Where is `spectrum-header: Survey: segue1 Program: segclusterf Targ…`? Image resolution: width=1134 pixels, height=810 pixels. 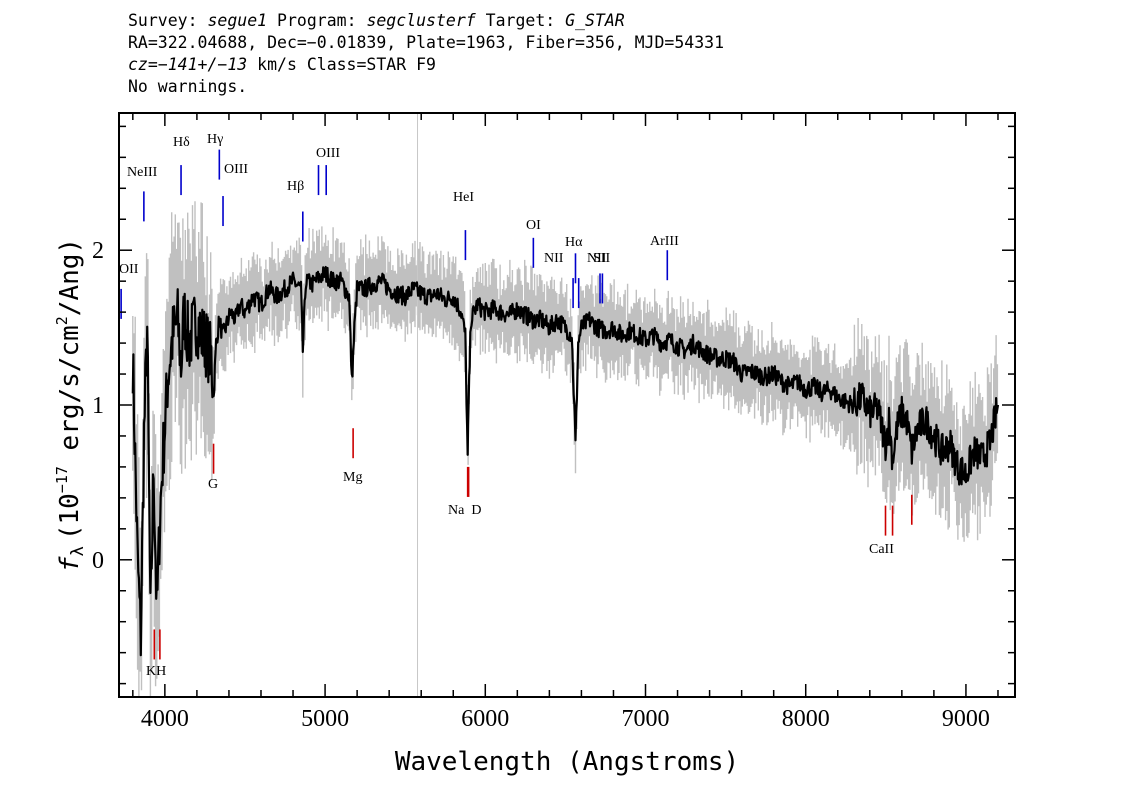 spectrum-header: Survey: segue1 Program: segclusterf Targ… is located at coordinates (426, 54).